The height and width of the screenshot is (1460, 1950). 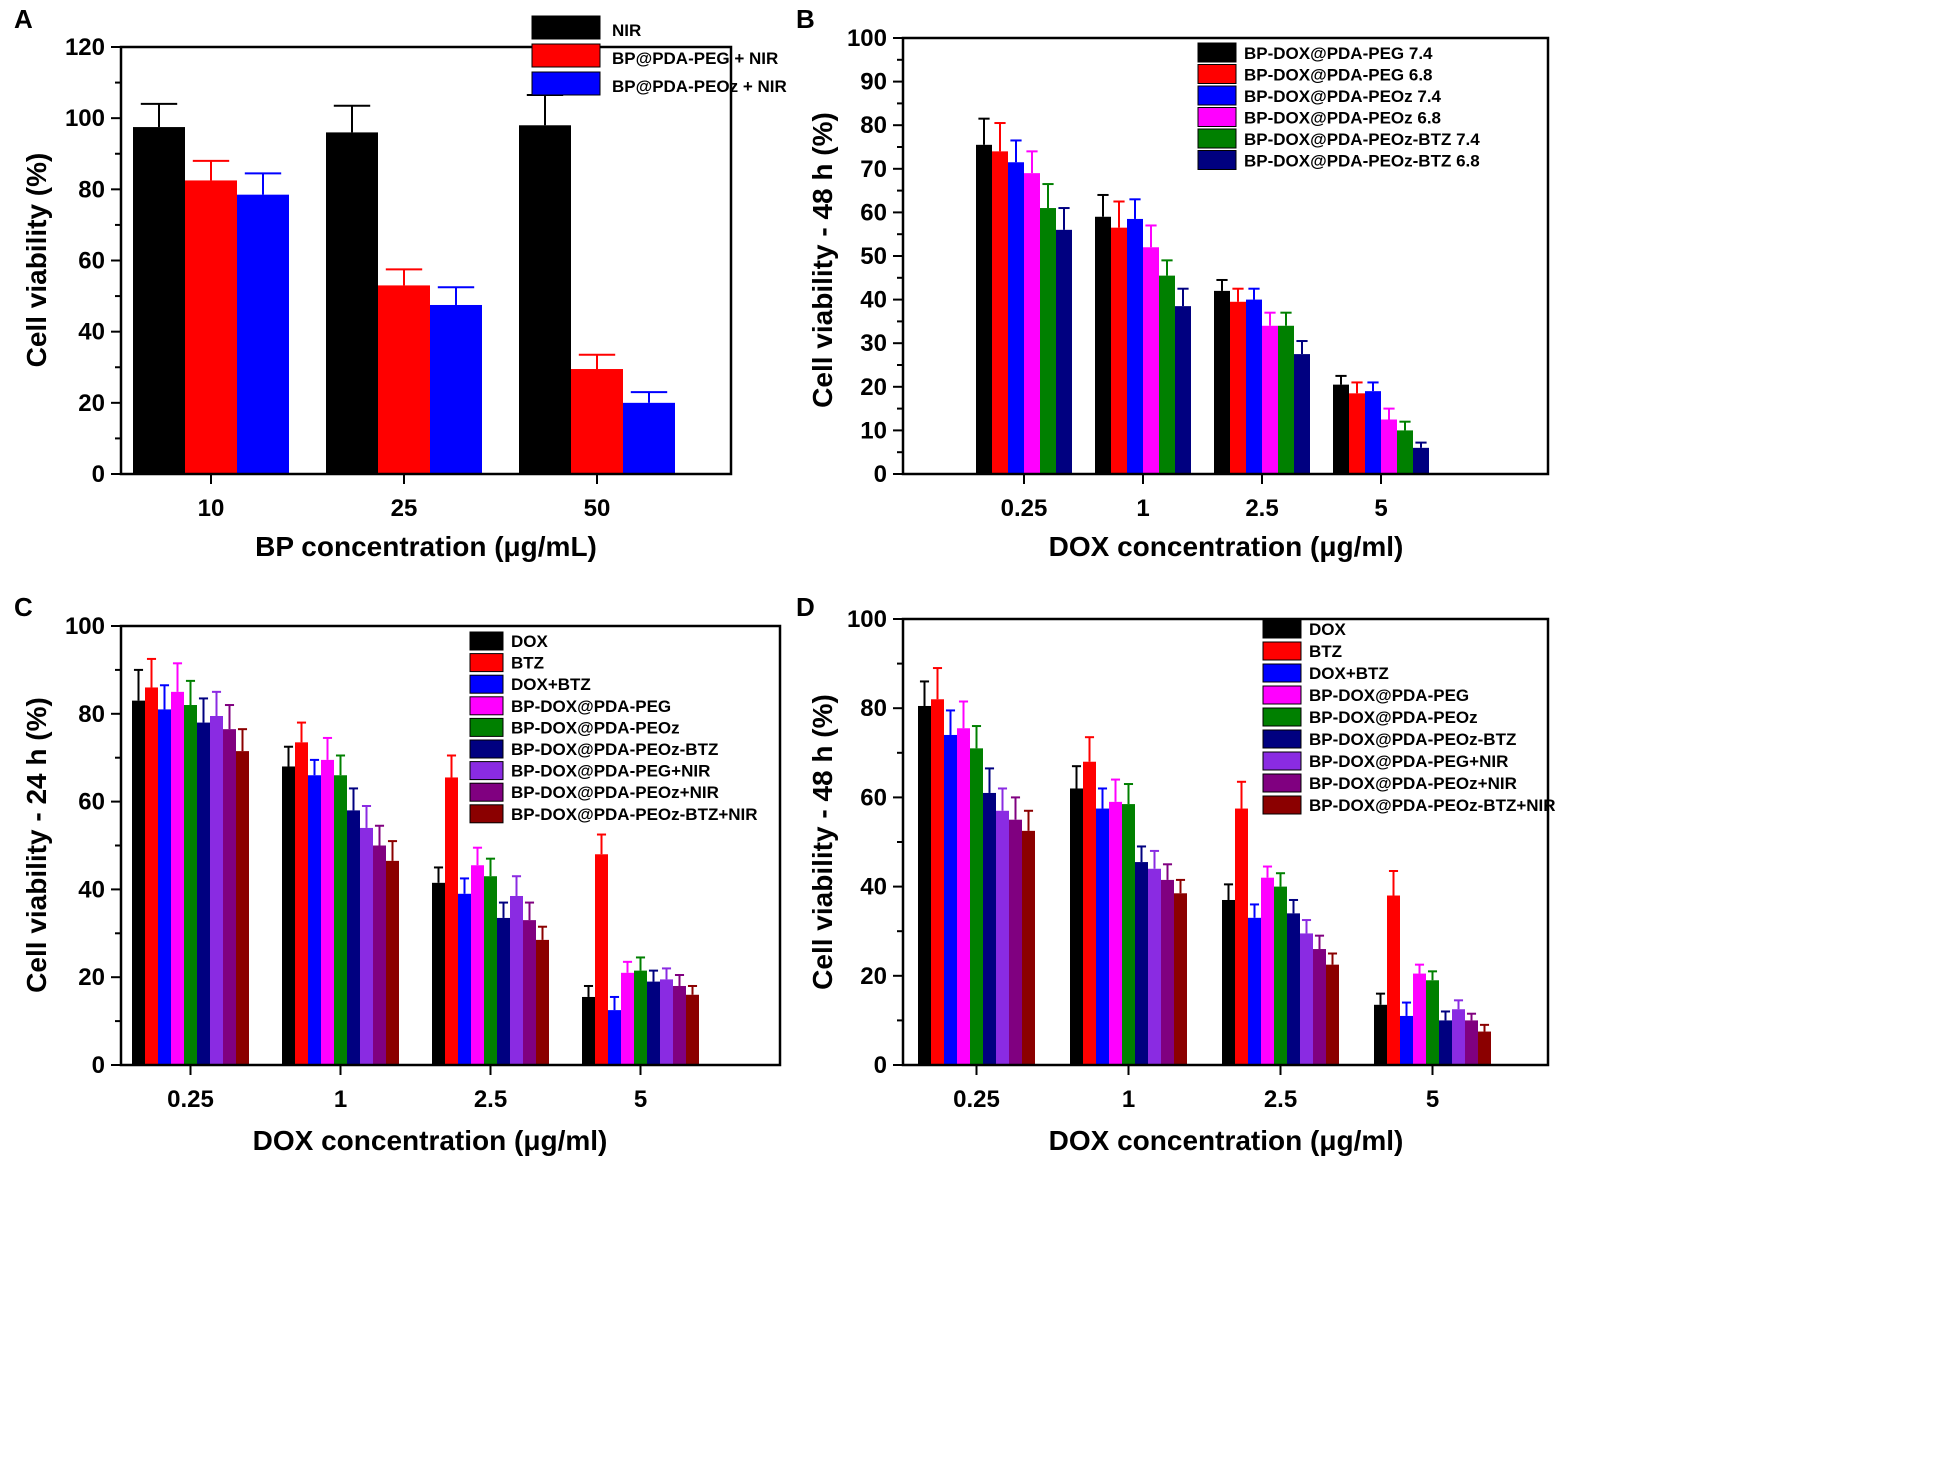 I want to click on y-axis-title: Cell viability (%), so click(x=36, y=260).